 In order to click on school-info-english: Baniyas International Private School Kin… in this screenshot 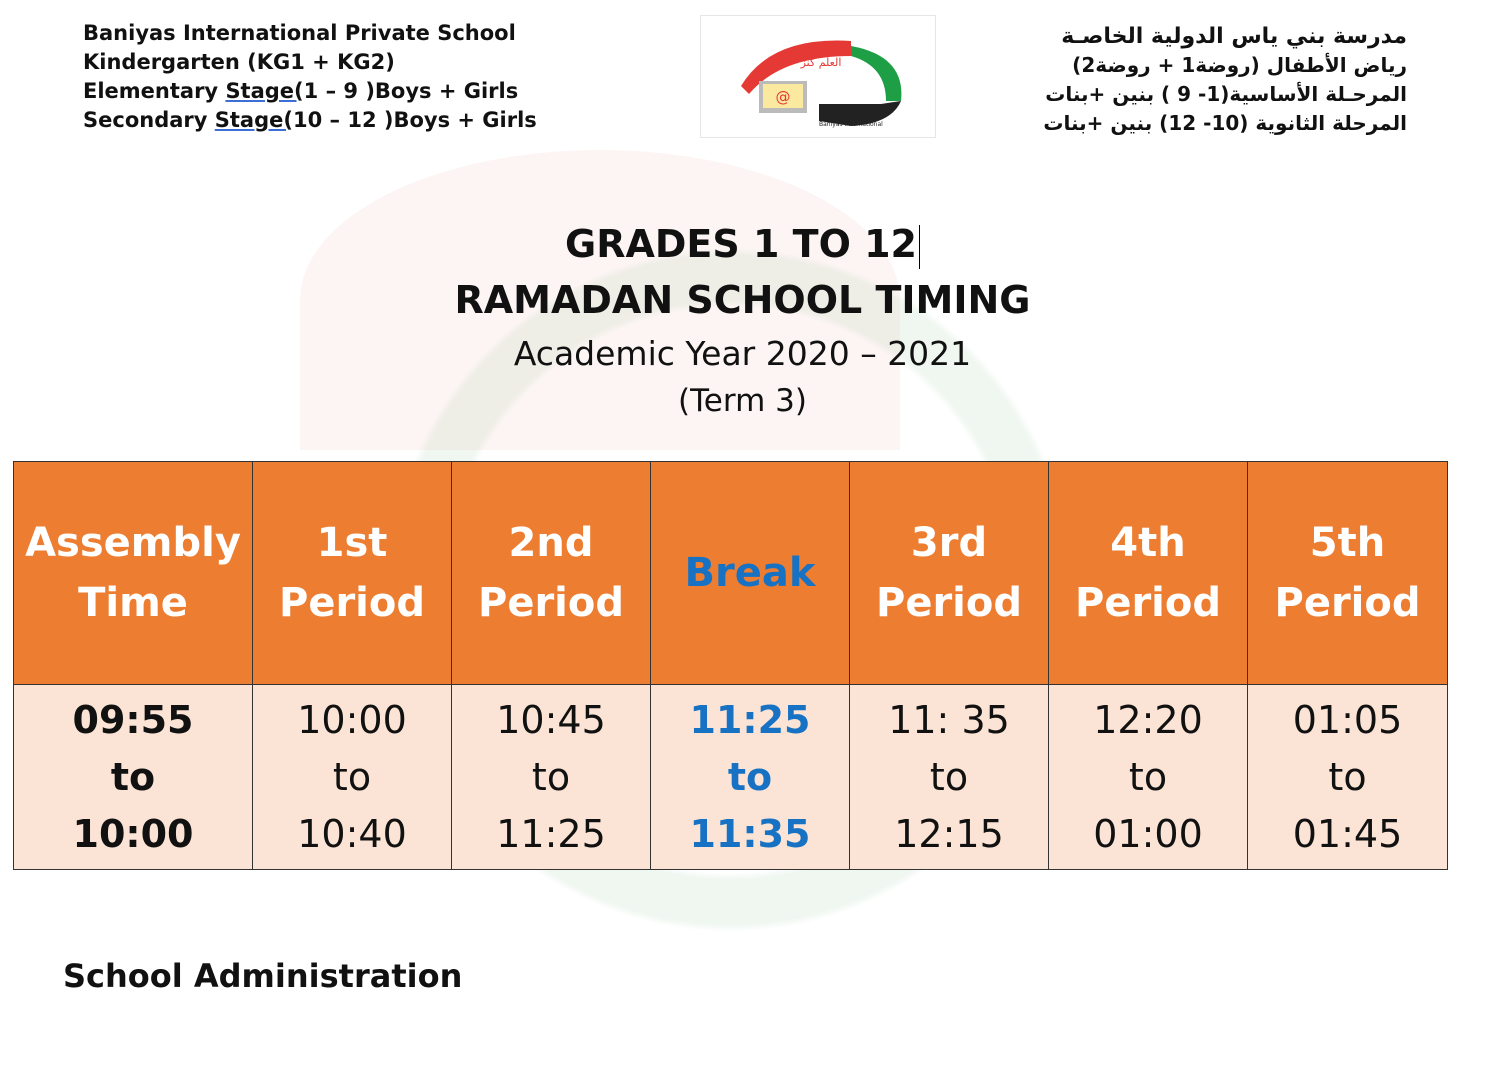, I will do `click(310, 77)`.